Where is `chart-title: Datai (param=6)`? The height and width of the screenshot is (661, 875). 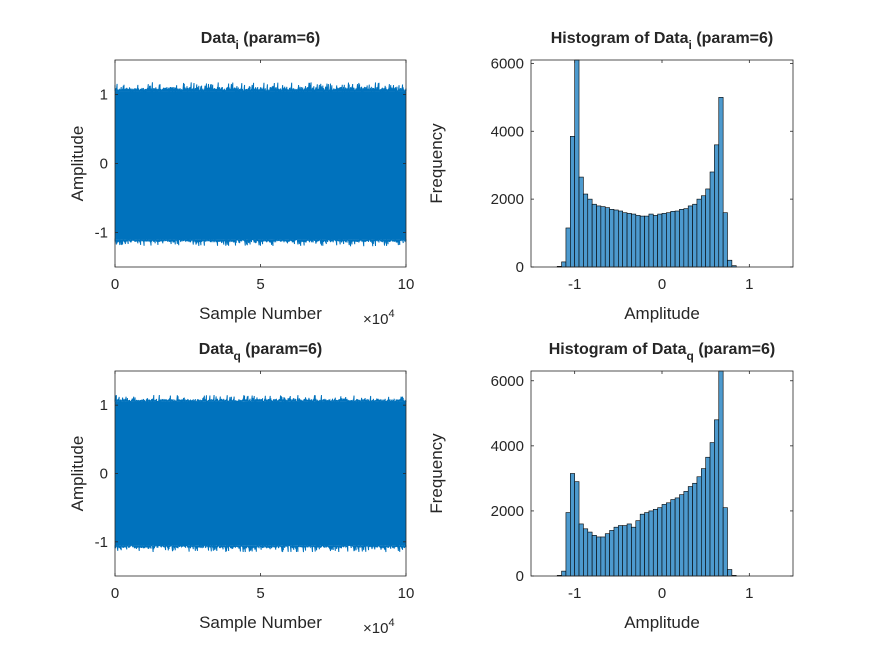
chart-title: Datai (param=6) is located at coordinates (260, 41).